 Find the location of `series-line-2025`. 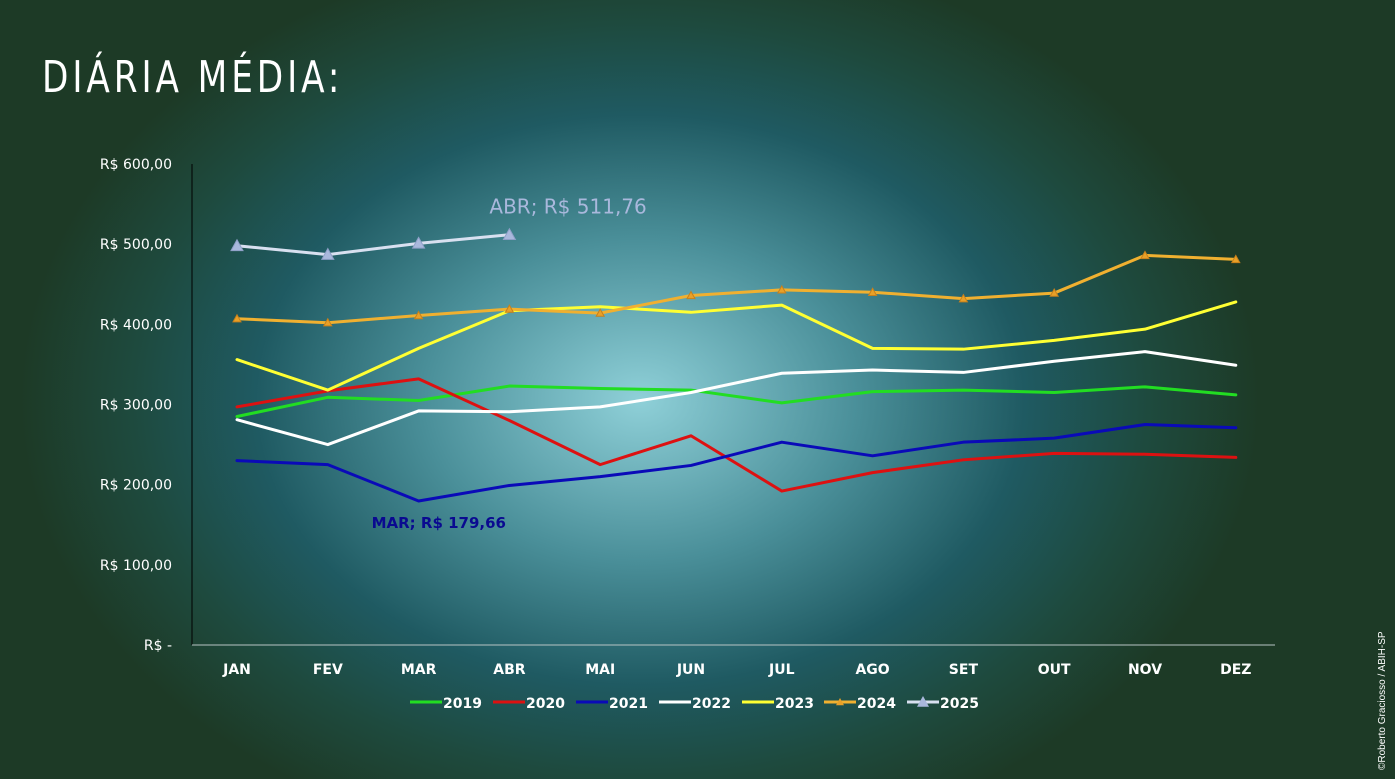

series-line-2025 is located at coordinates (373, 245).